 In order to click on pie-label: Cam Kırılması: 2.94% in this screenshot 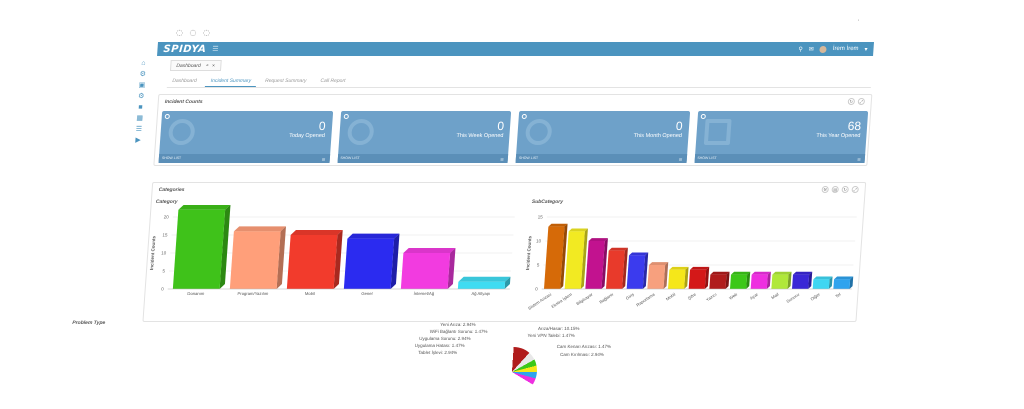, I will do `click(582, 354)`.